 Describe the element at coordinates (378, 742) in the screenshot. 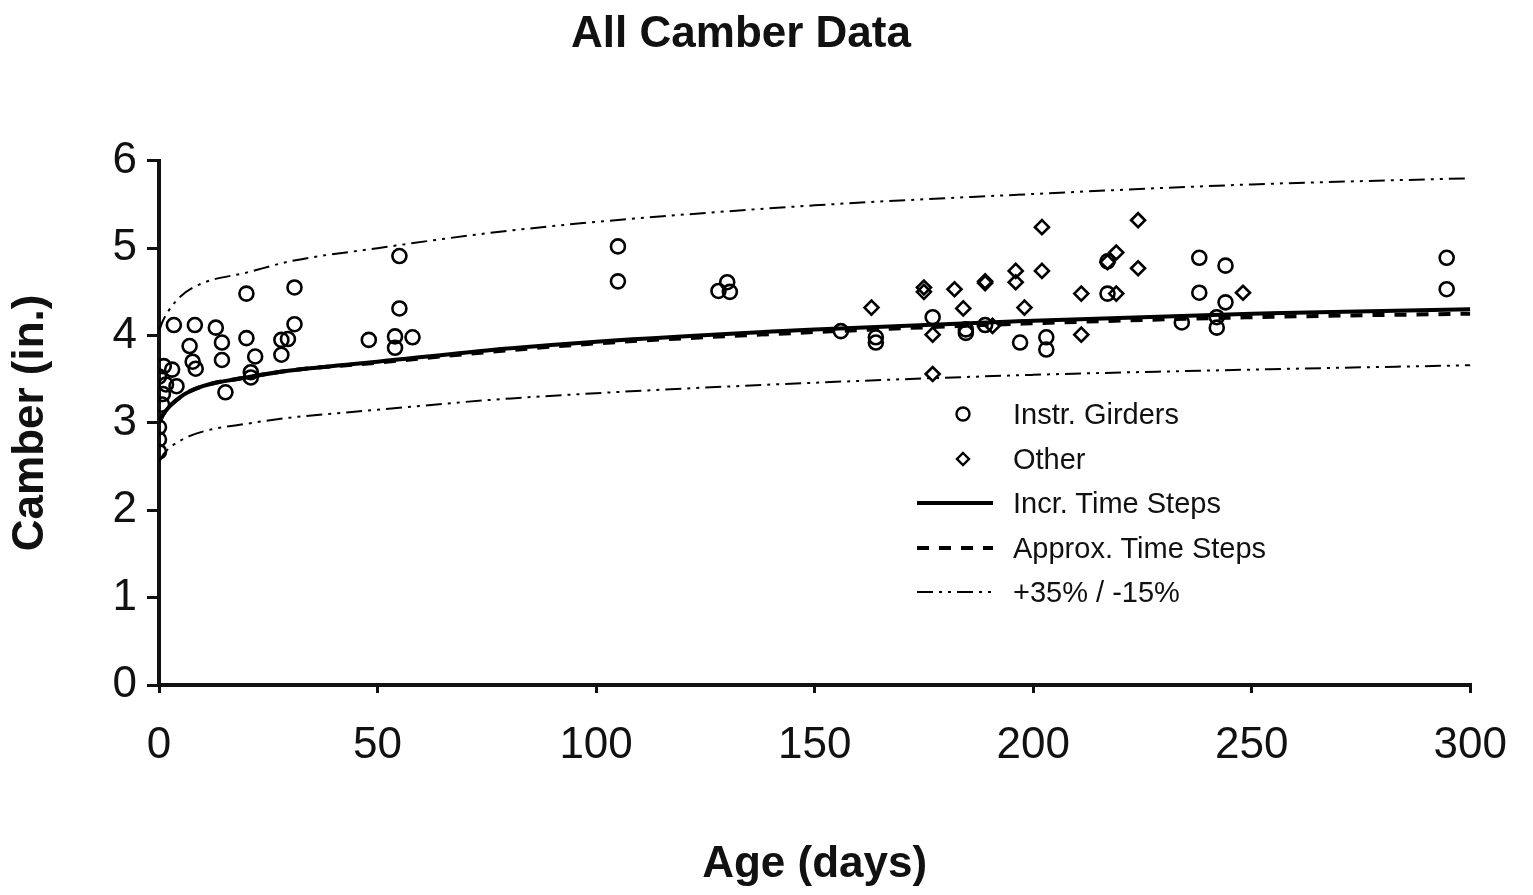

I see `x-tick-label: 50` at that location.